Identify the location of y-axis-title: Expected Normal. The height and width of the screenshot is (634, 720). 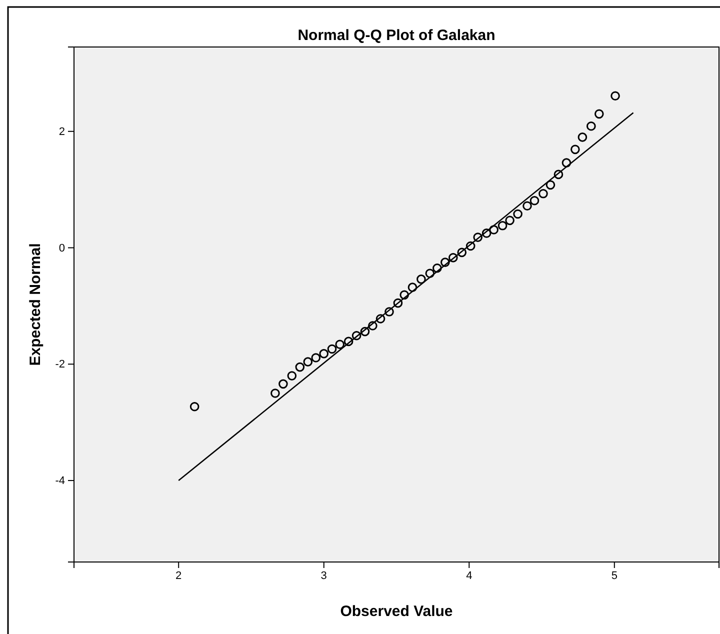
(35, 304).